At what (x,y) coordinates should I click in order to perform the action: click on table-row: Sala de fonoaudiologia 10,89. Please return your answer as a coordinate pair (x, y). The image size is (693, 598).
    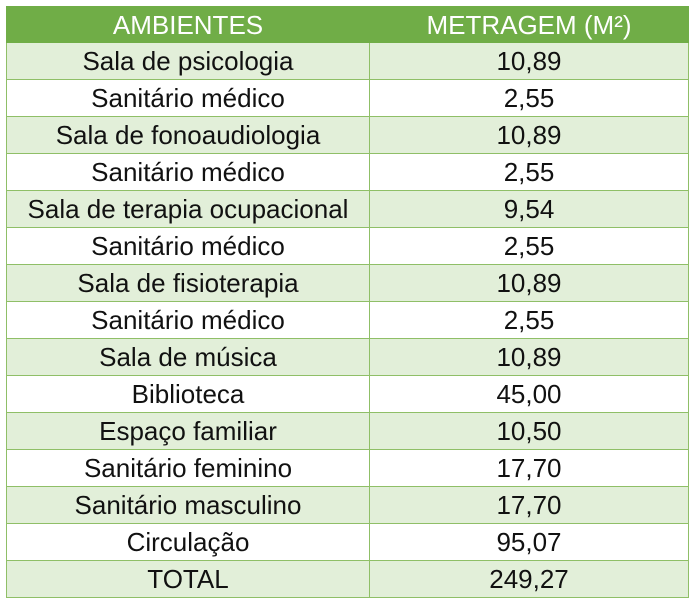
    Looking at the image, I should click on (347, 135).